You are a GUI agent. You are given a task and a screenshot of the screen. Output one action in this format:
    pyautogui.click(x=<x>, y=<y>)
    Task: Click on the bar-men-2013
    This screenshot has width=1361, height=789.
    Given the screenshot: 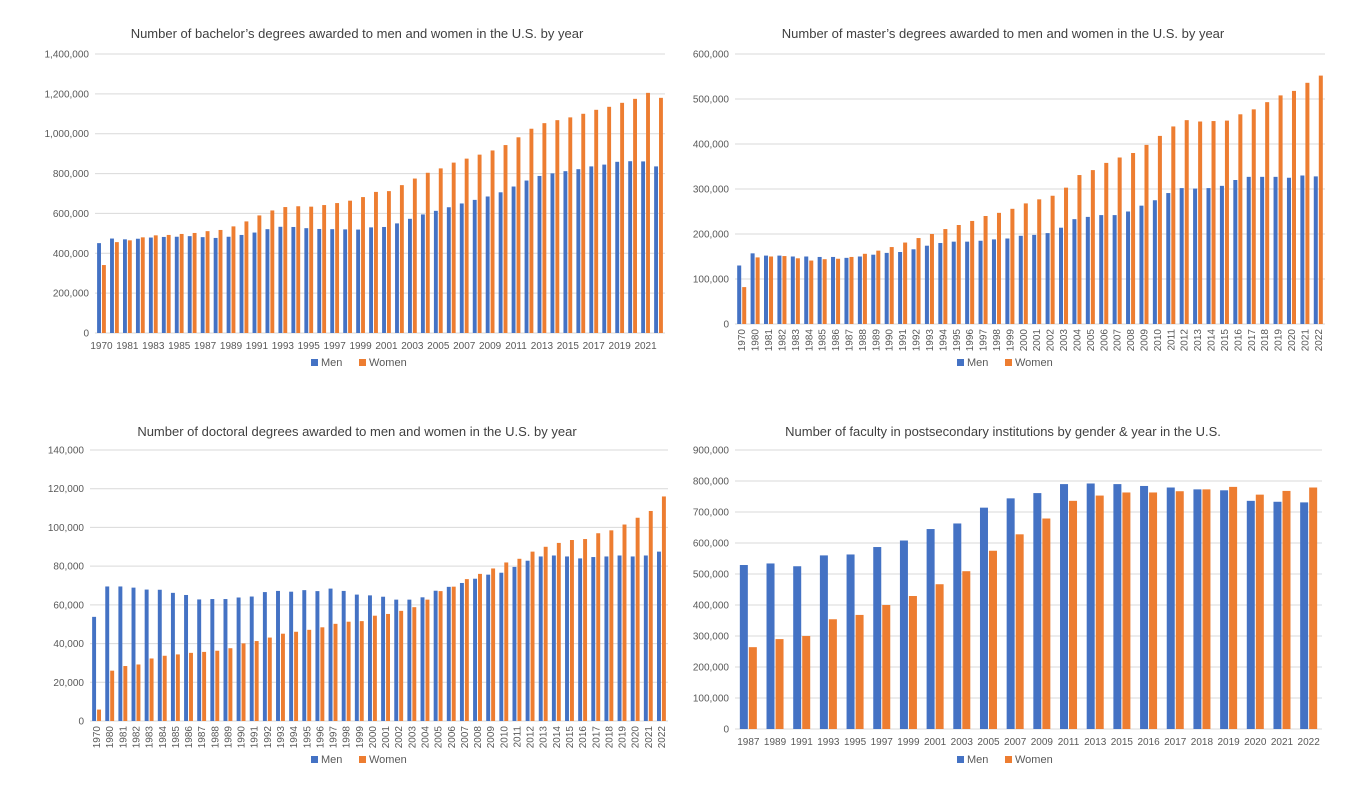 What is the action you would take?
    pyautogui.click(x=1195, y=256)
    